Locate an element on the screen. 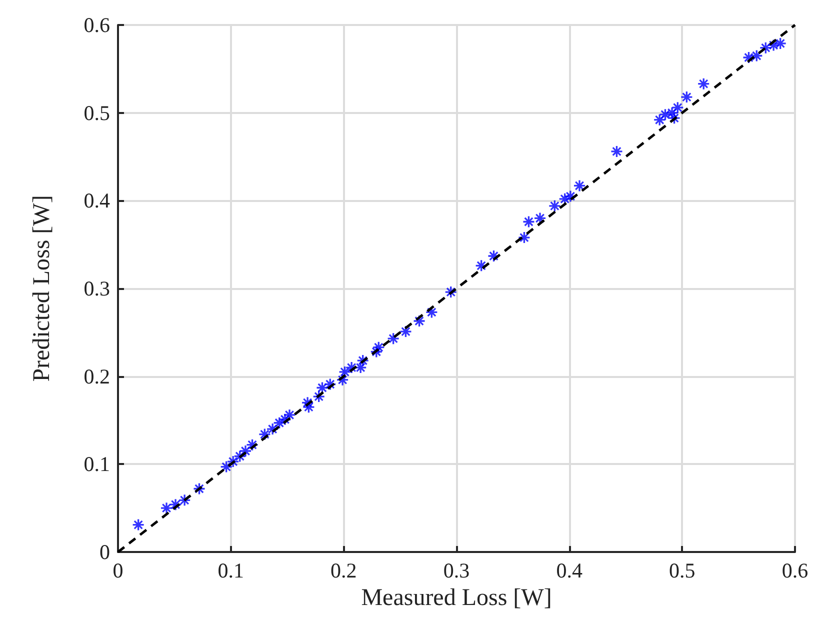 The image size is (834, 631). y-tick-label: 0.5 is located at coordinates (97, 112).